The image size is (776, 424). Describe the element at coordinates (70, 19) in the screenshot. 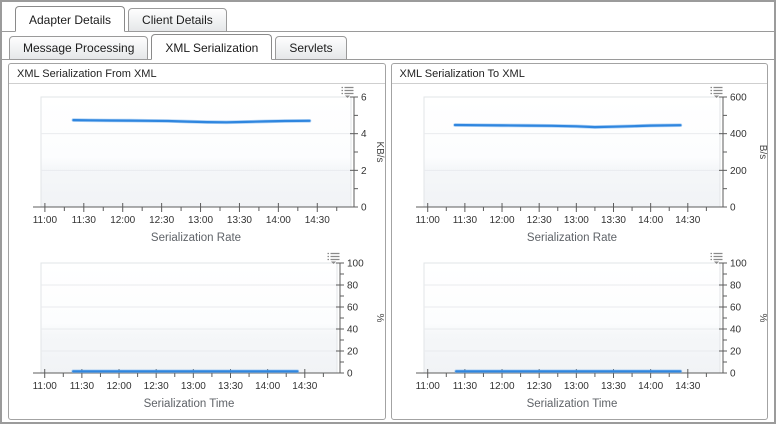

I see `tab-adapter-details: Adapter Details` at that location.